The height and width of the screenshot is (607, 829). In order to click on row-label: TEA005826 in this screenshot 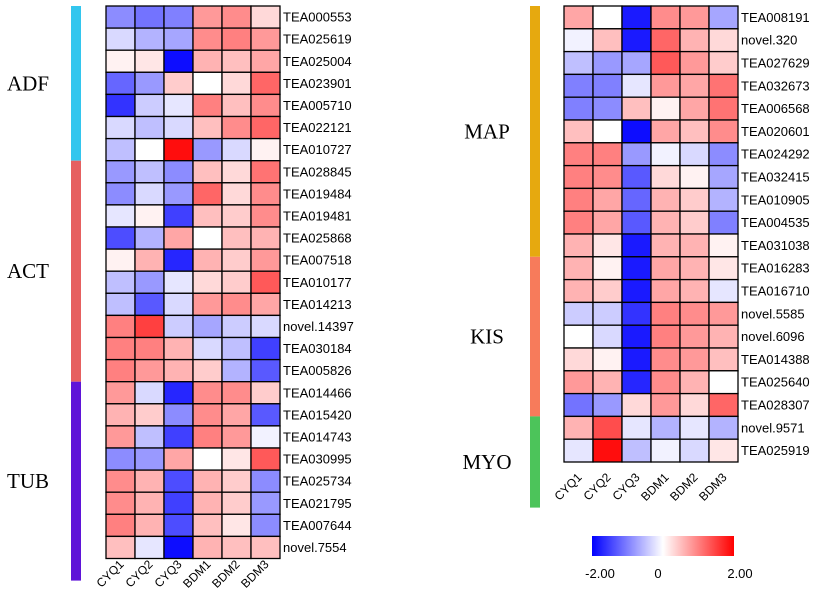, I will do `click(317, 370)`.